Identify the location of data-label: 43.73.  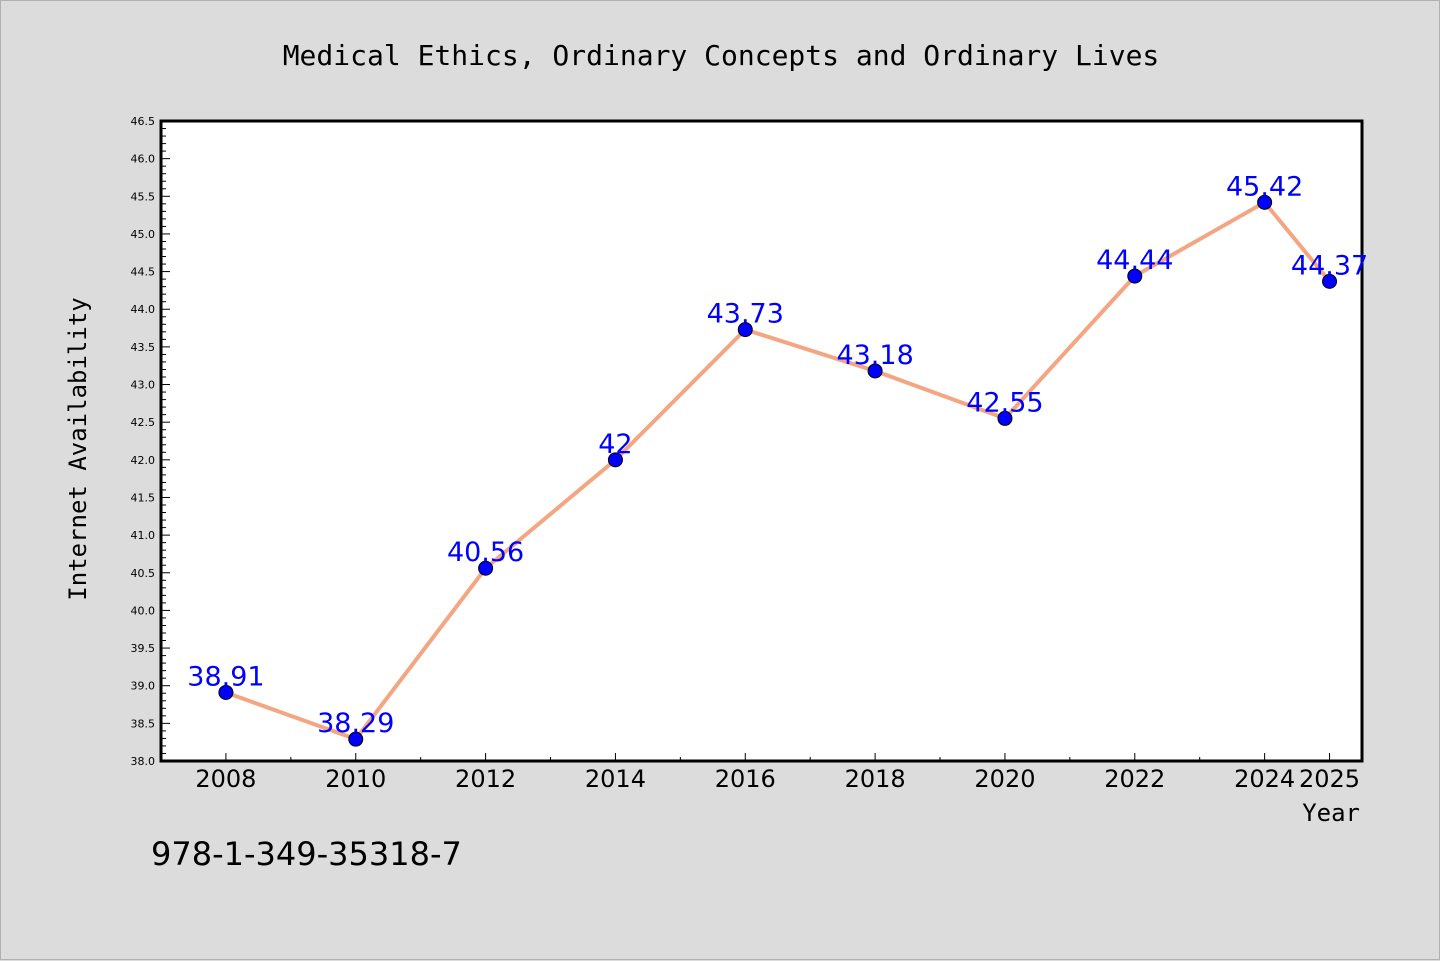
(745, 314).